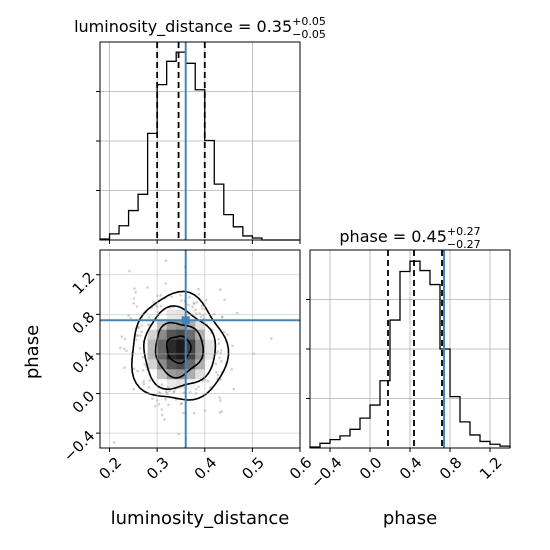 The height and width of the screenshot is (550, 550). I want to click on x-tick-label: −0.4, so click(326, 473).